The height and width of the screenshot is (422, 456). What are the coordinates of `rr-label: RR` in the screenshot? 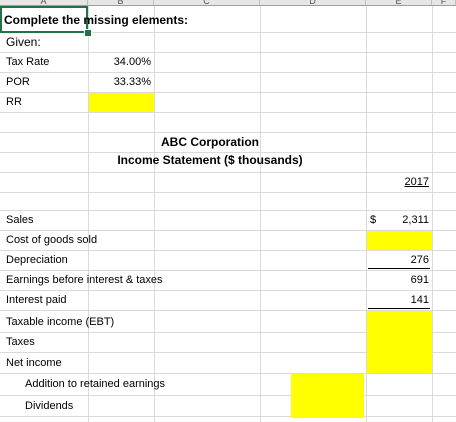 It's located at (14, 102).